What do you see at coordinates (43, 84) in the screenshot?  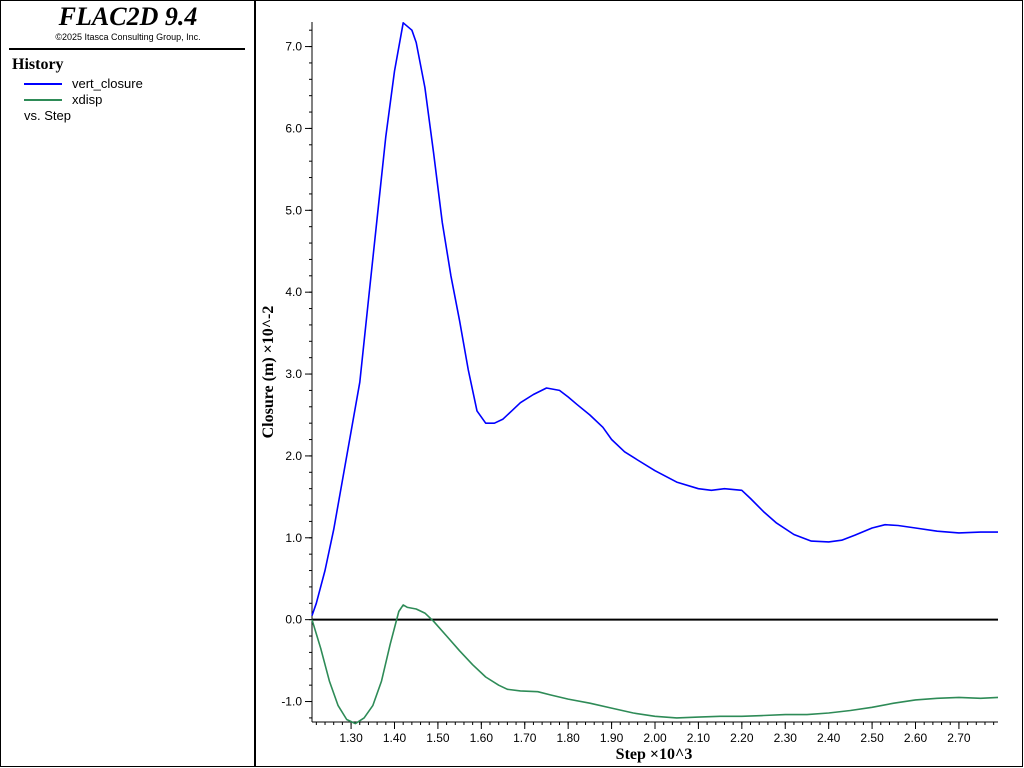 I see `legend-swatch-vert-closure` at bounding box center [43, 84].